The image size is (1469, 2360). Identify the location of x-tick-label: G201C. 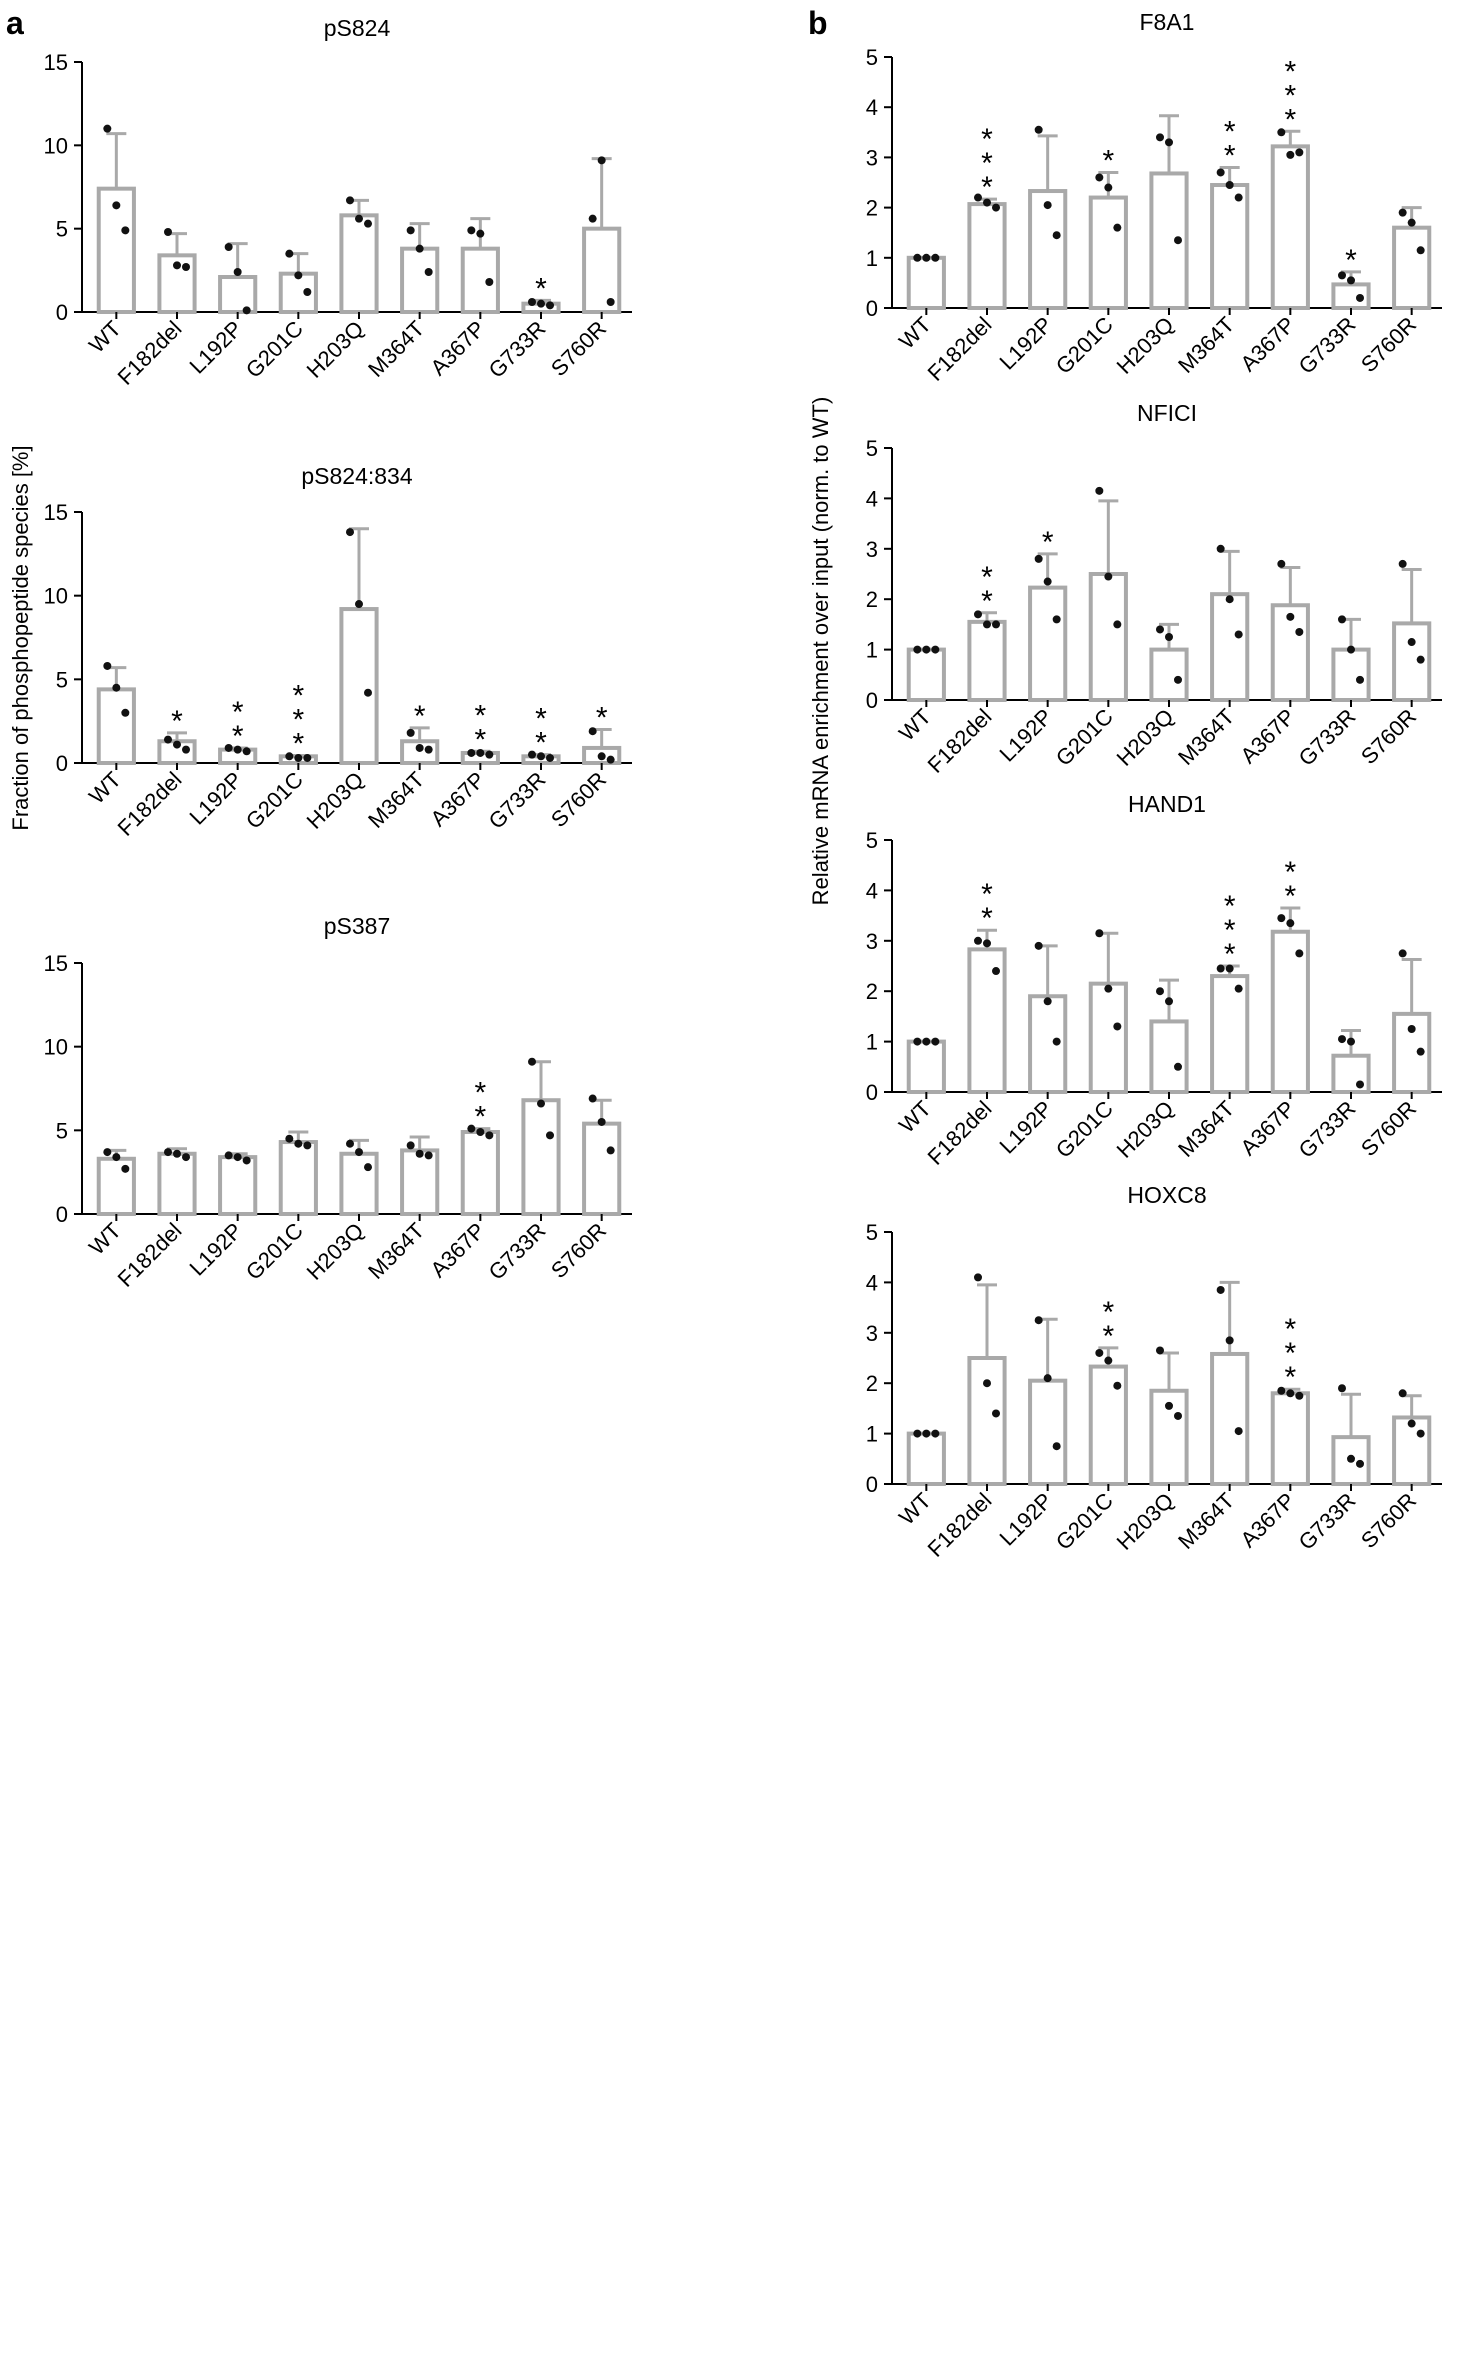
(274, 349).